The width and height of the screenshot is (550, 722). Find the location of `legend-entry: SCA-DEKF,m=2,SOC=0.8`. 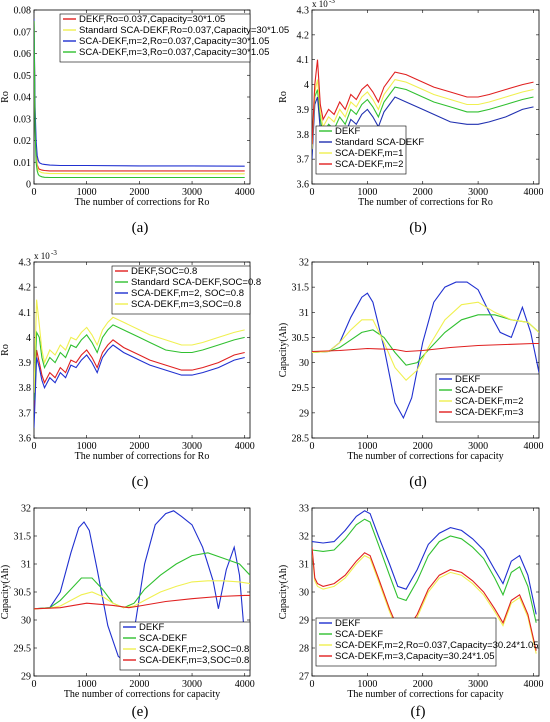

legend-entry: SCA-DEKF,m=2,SOC=0.8 is located at coordinates (194, 649).